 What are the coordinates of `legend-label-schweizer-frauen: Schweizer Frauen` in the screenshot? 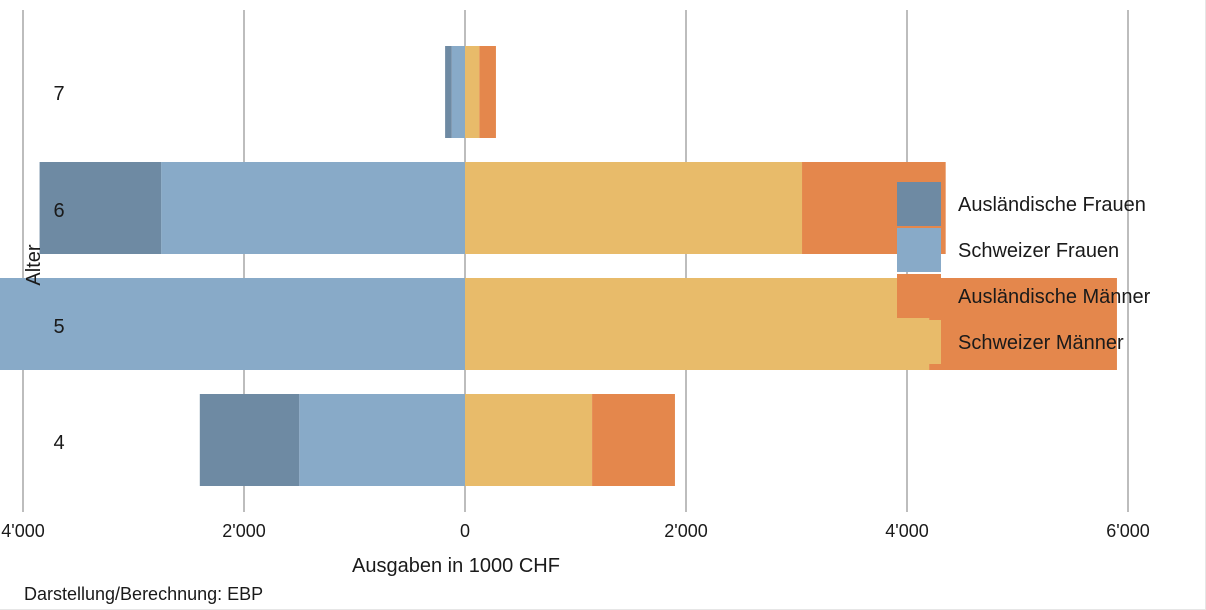 It's located at (1038, 251).